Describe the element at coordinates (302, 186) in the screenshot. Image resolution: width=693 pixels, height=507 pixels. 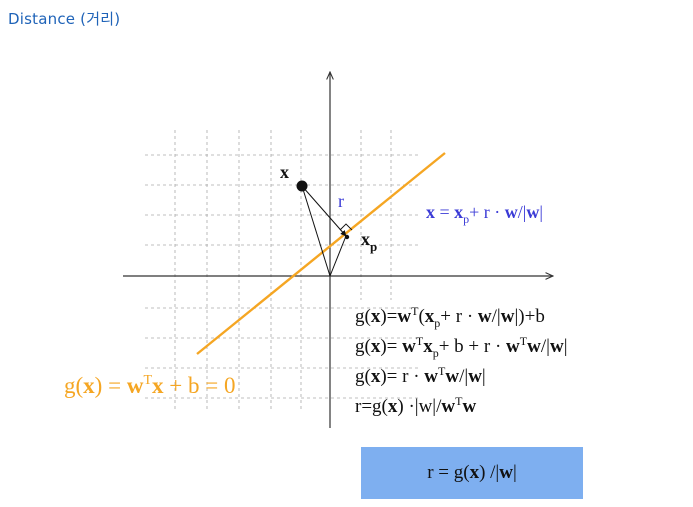
I see `point-x` at that location.